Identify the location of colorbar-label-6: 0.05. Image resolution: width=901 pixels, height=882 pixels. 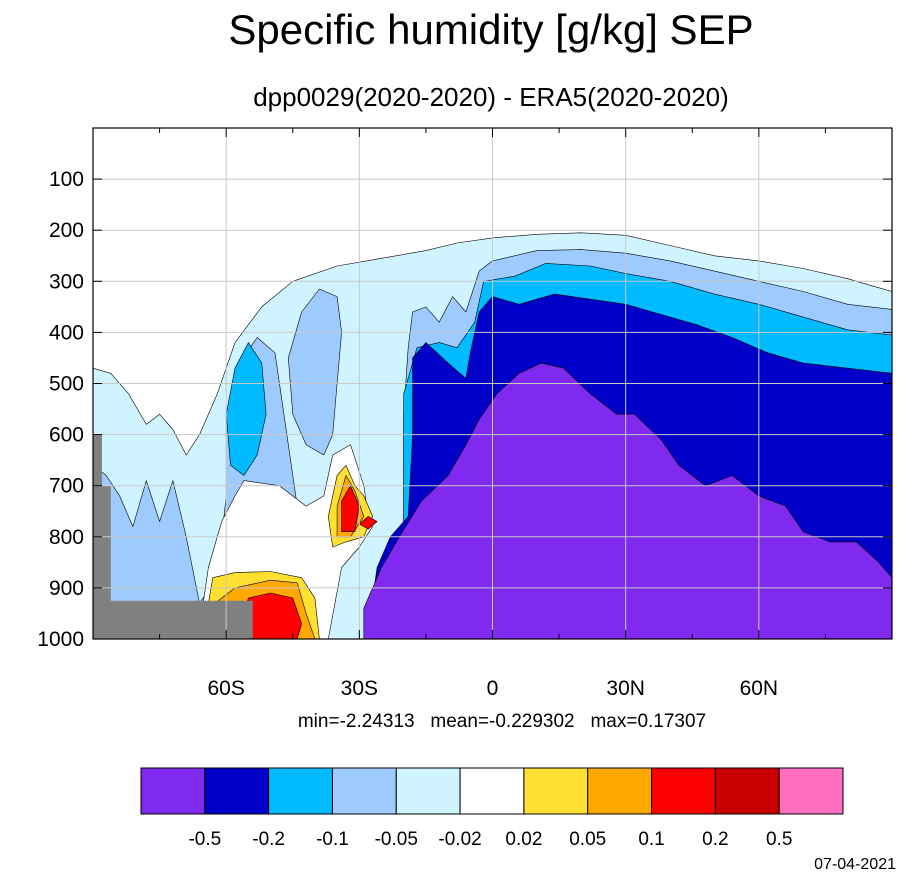
(587, 839).